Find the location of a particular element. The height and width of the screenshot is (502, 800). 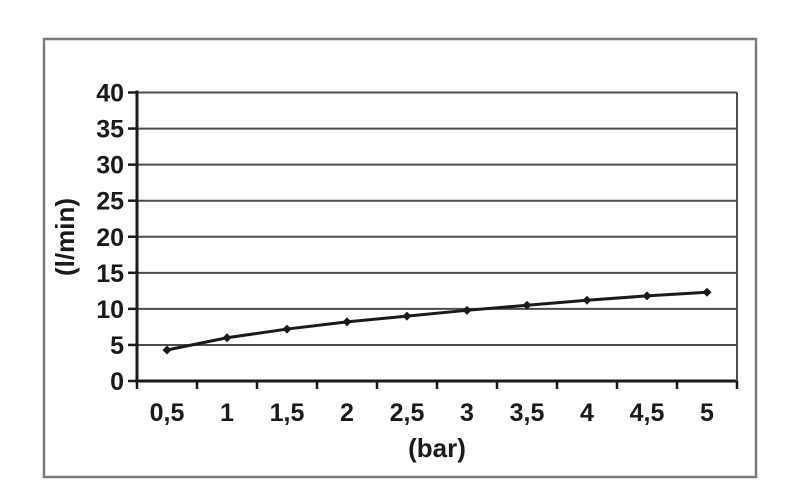

y-tick-label: 10 is located at coordinates (110, 310).